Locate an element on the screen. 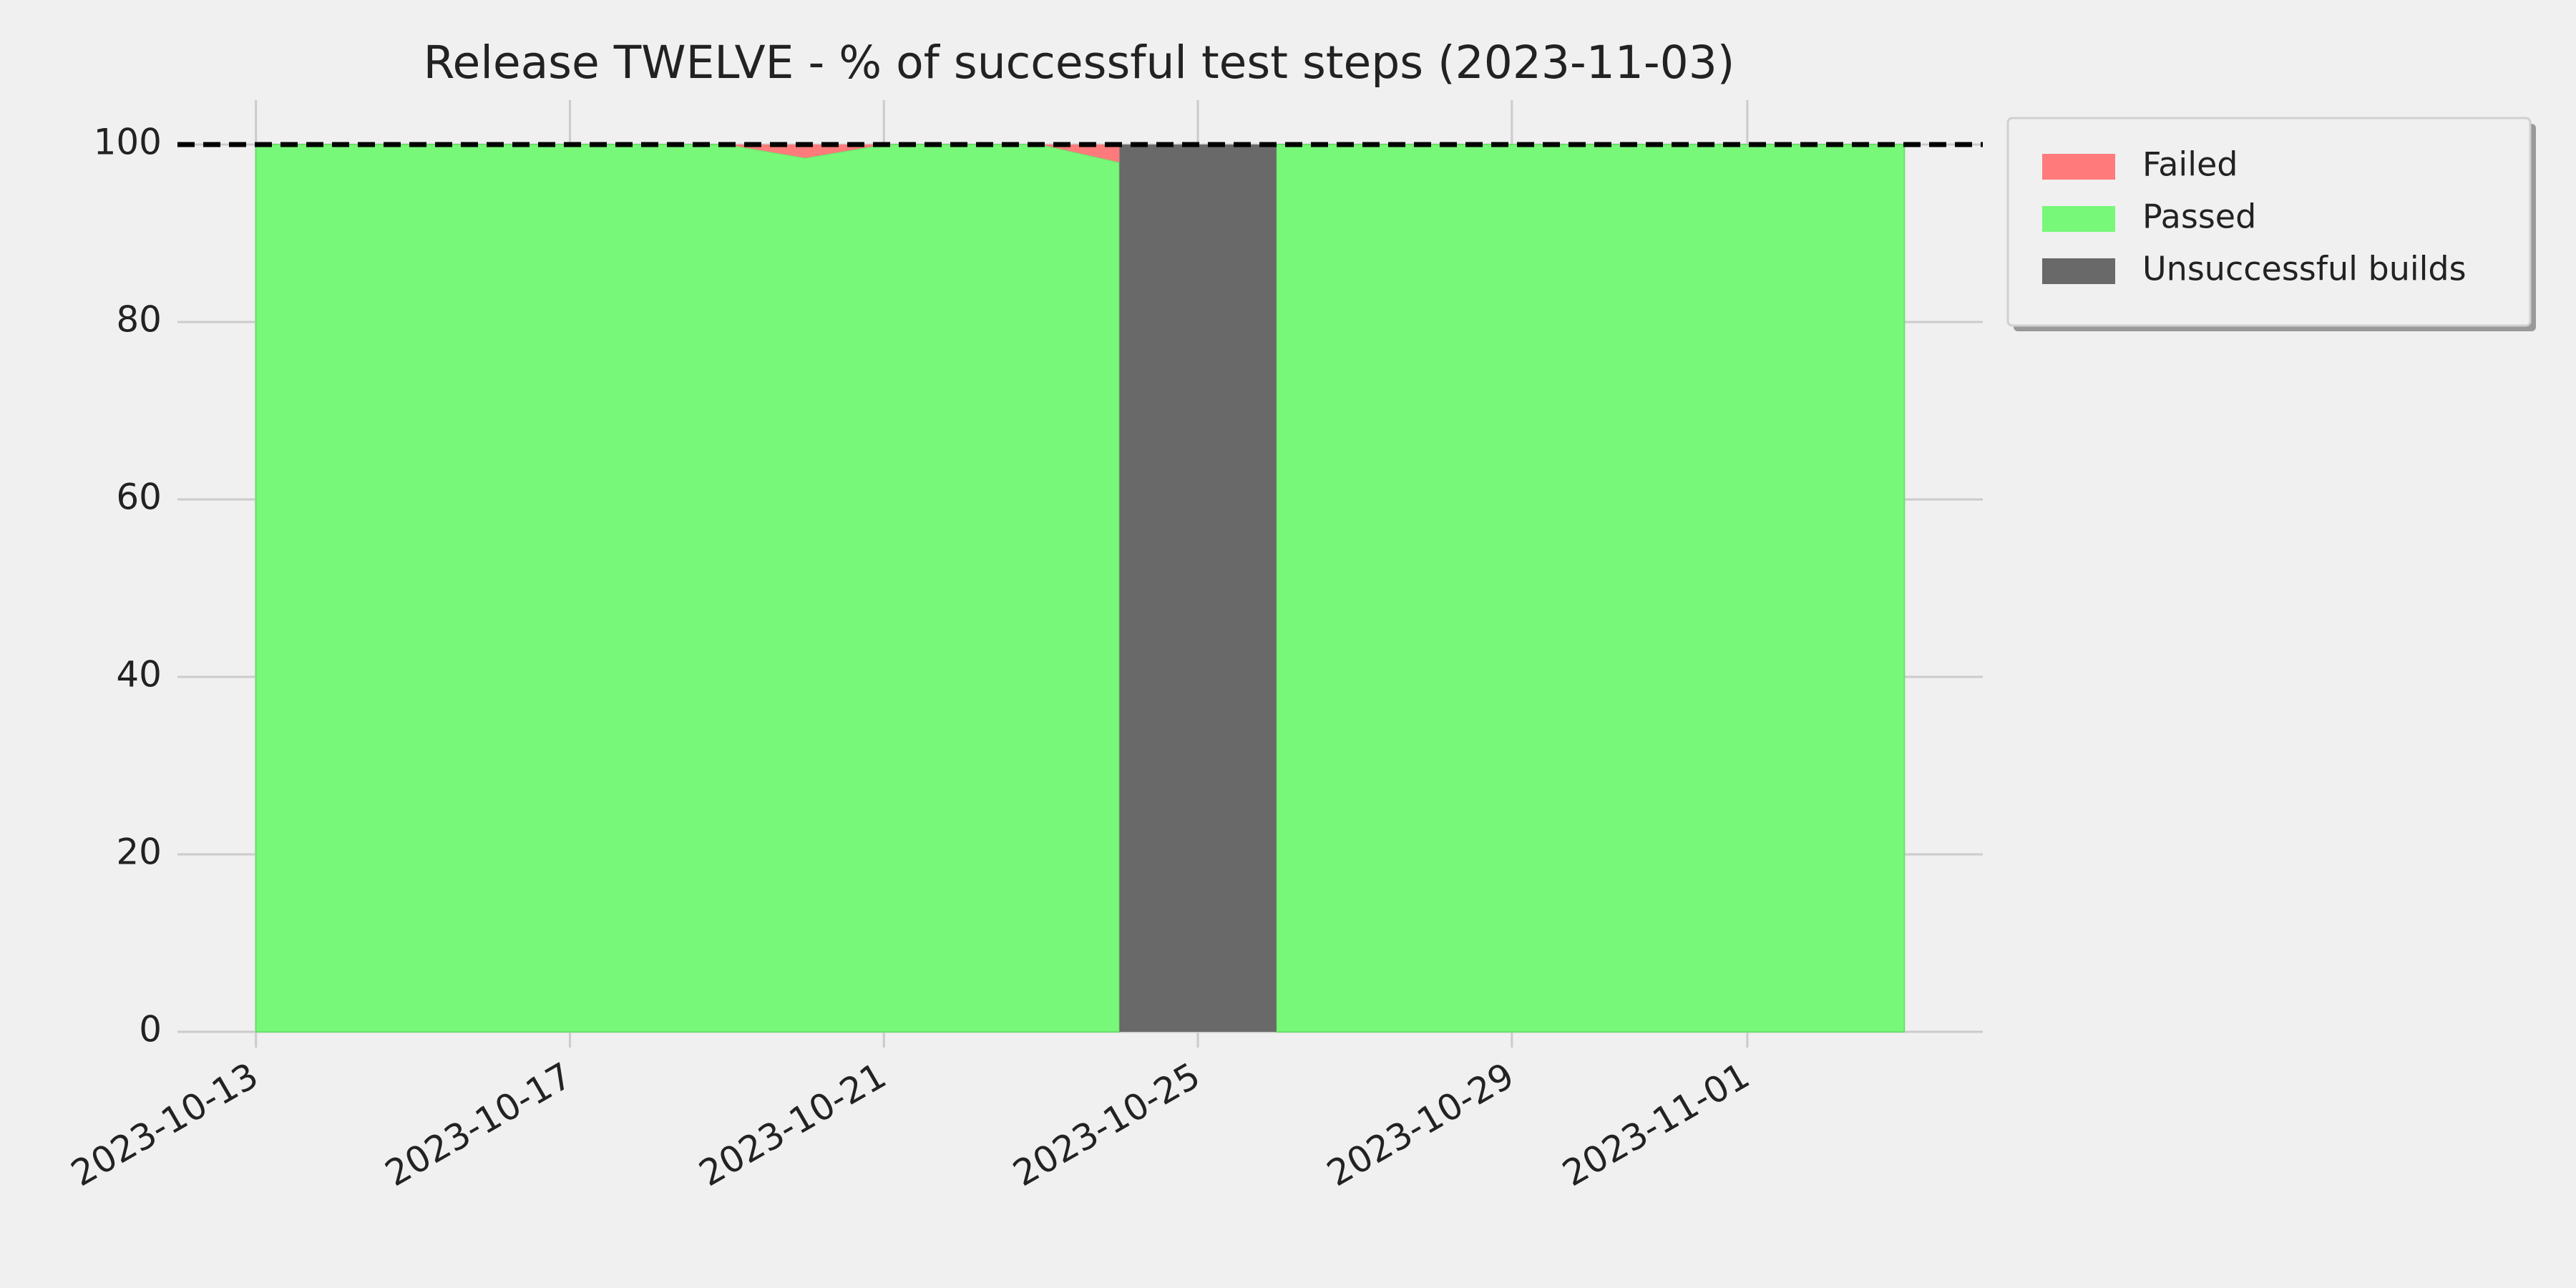 This screenshot has height=1288, width=2576. legend-label: Passed is located at coordinates (2199, 217).